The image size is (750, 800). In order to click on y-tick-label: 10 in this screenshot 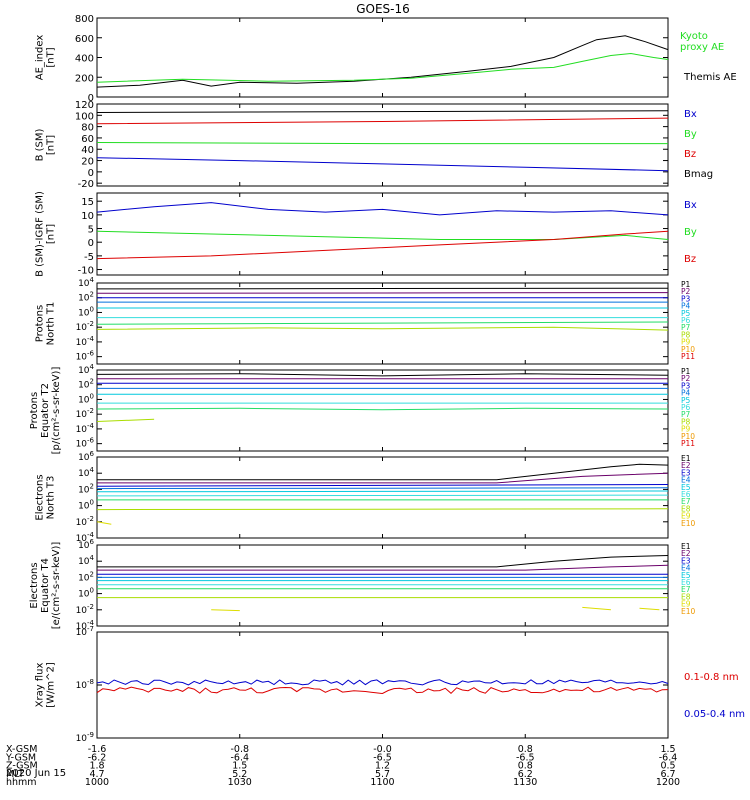, I will do `click(87, 216)`.